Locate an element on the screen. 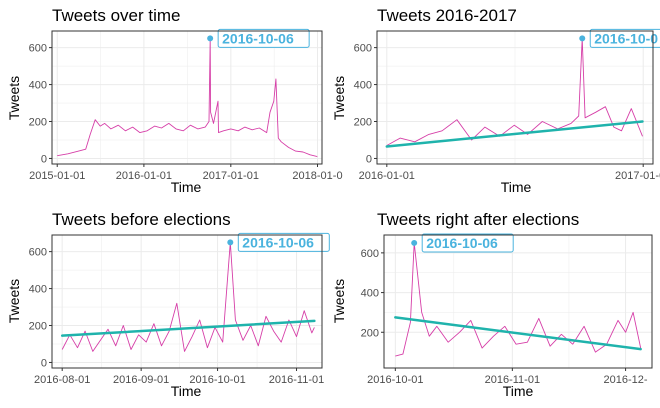  x-tick-label: 2015-01-01 is located at coordinates (57, 176).